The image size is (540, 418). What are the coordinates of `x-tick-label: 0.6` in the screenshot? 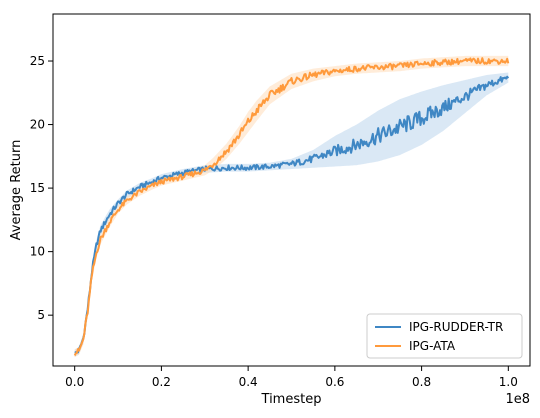 It's located at (334, 382).